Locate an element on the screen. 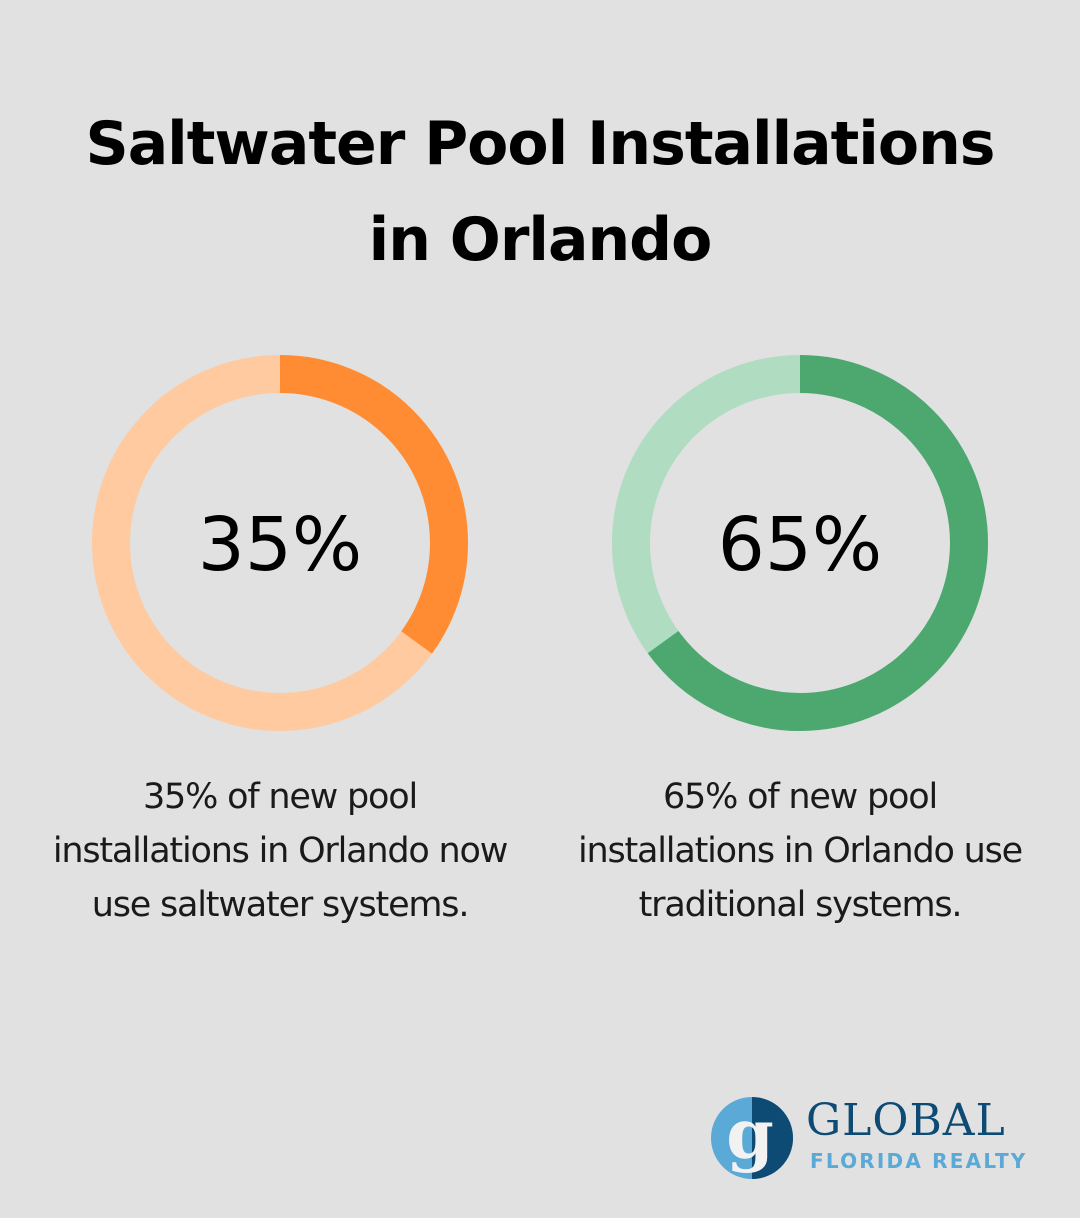  logo-g-mark-icon: g is located at coordinates (752, 1137).